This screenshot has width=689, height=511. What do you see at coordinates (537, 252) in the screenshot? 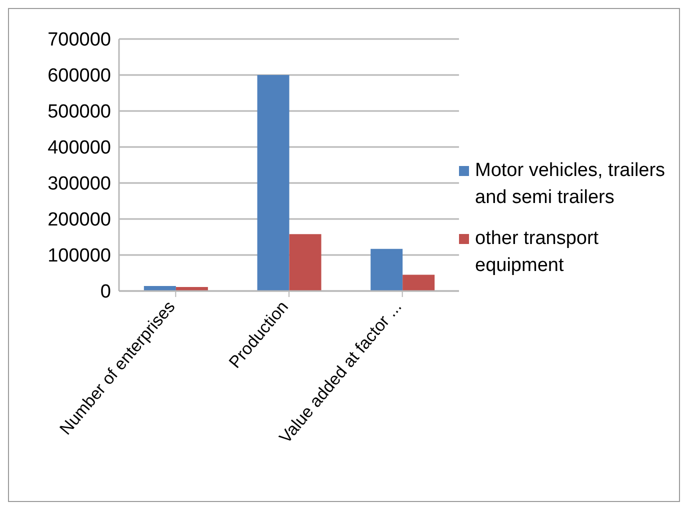
I see `legend-label: other transport equipment` at bounding box center [537, 252].